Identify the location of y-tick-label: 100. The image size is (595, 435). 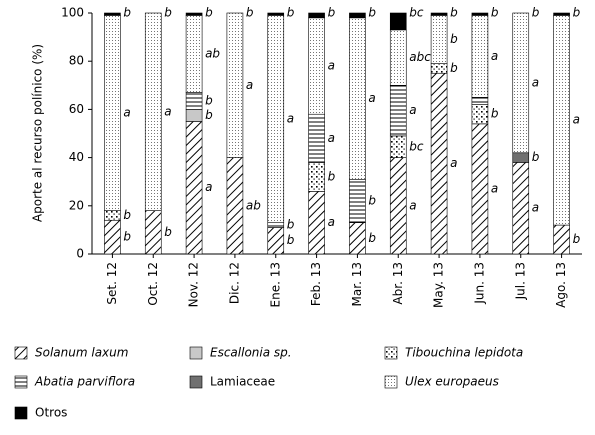
(72, 13).